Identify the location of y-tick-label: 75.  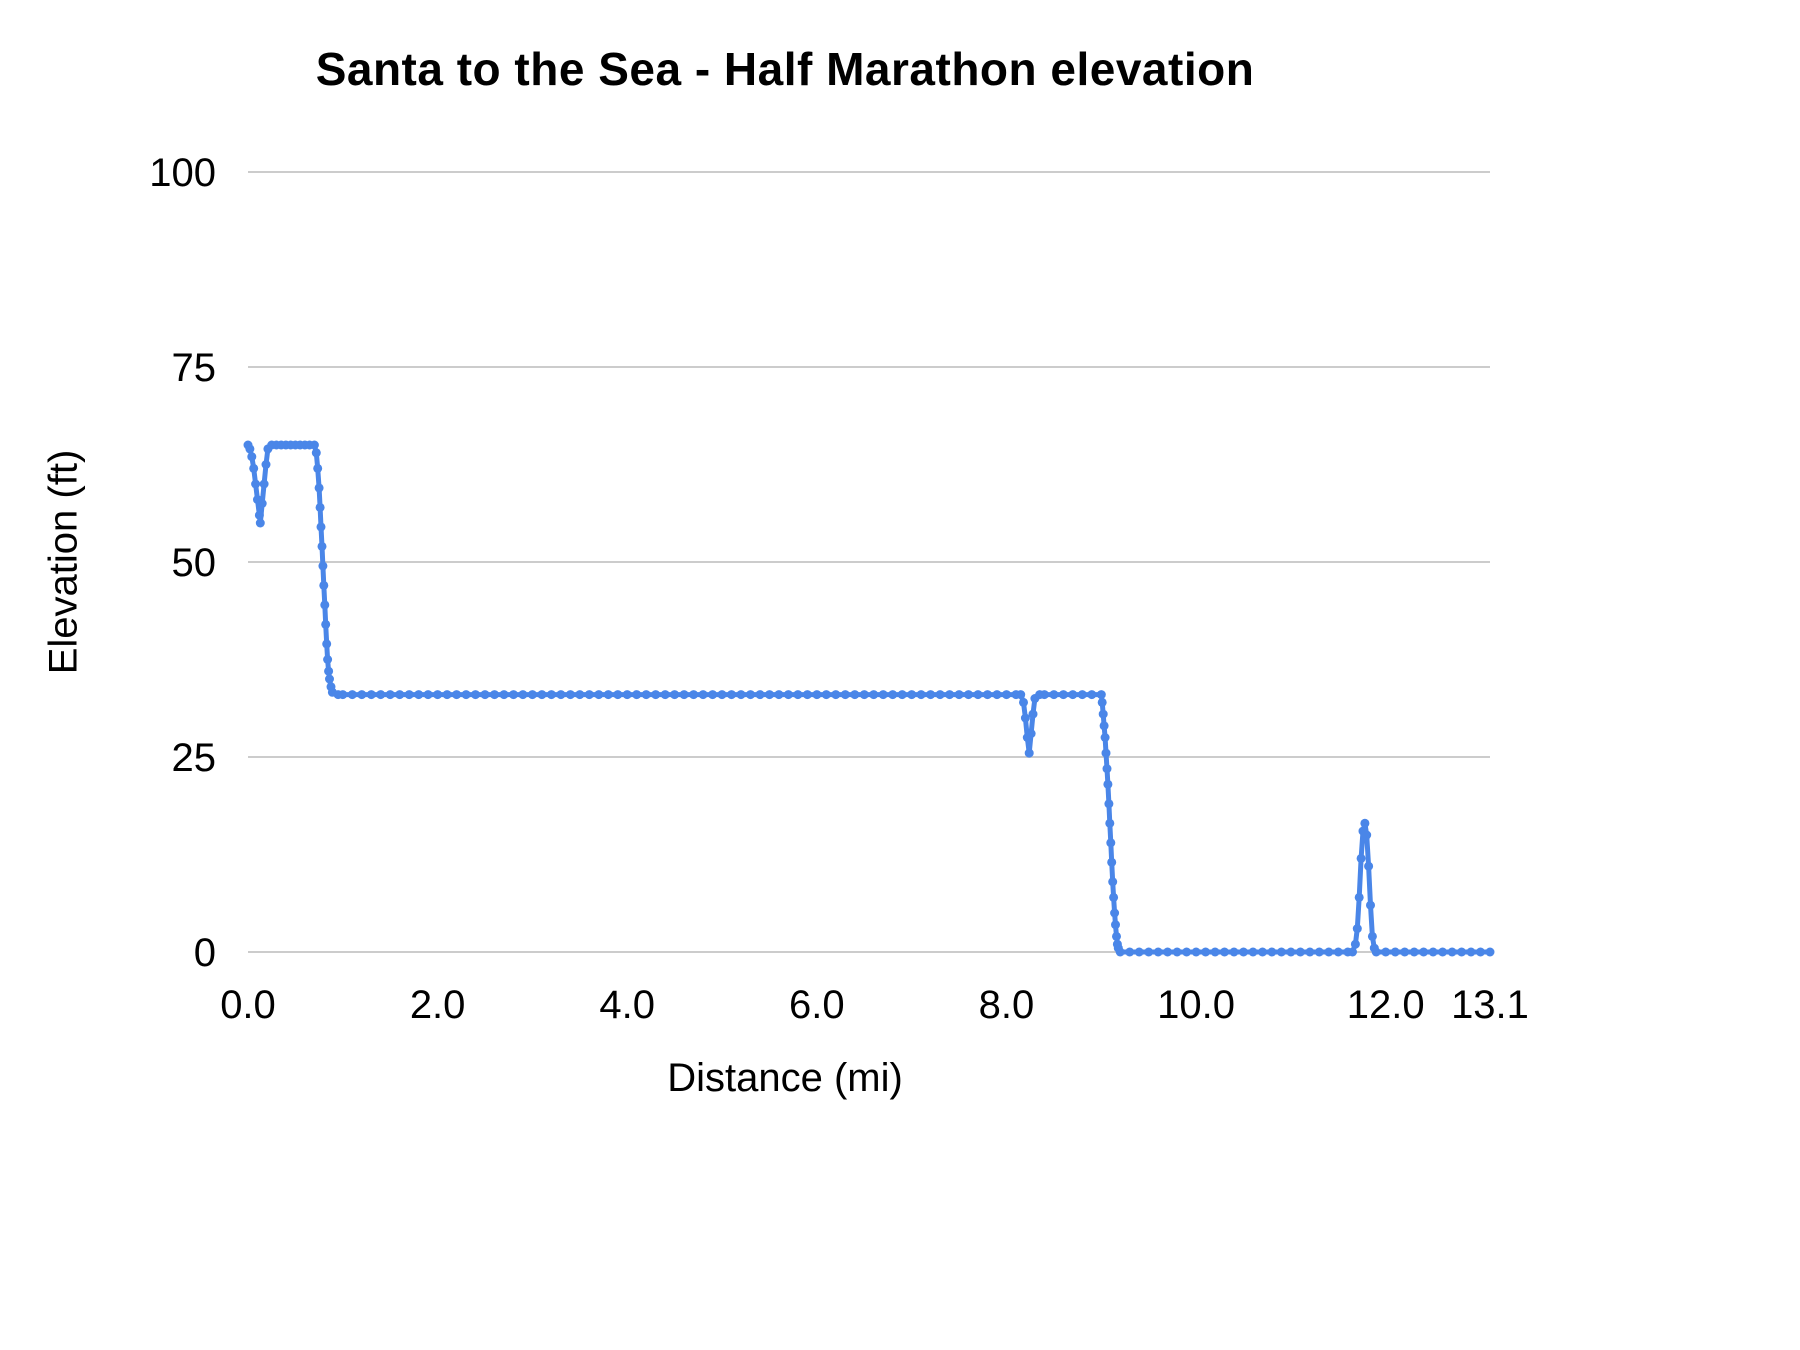
(194, 368).